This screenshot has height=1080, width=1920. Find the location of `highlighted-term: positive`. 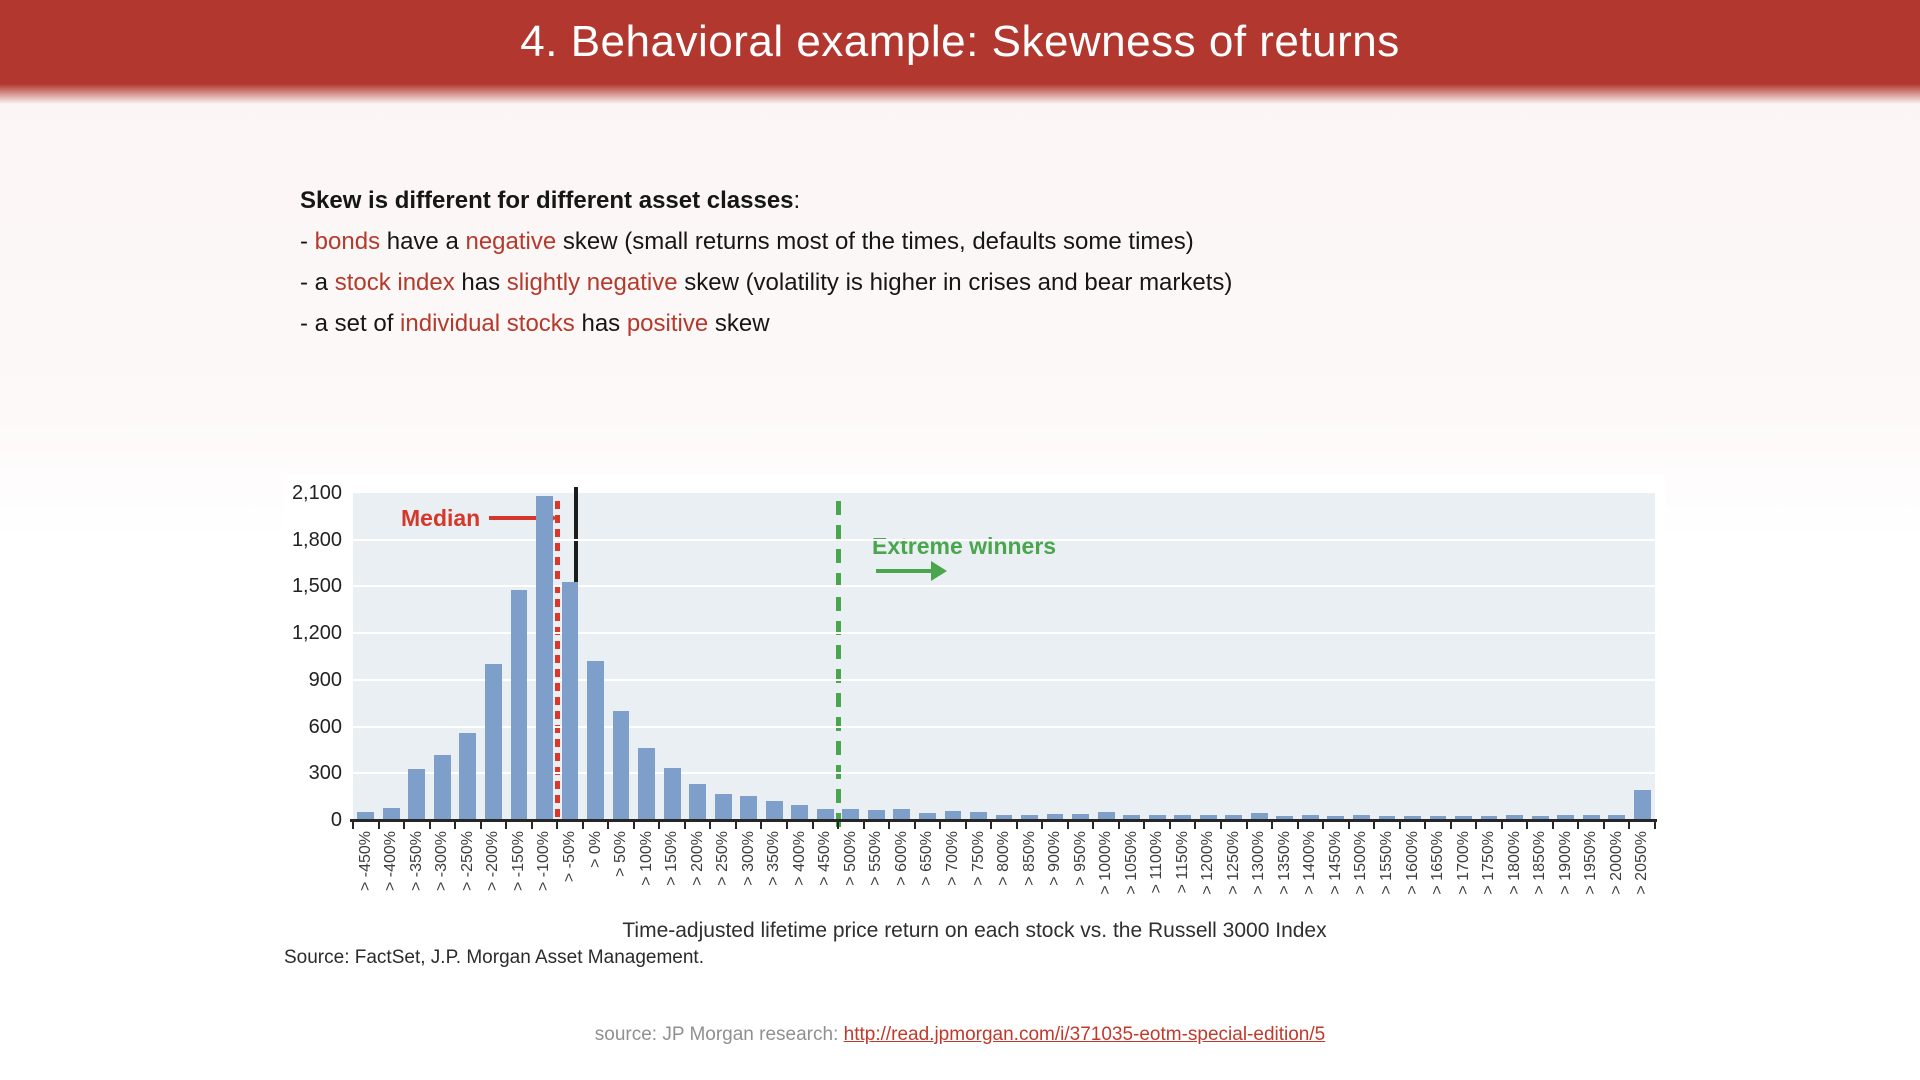

highlighted-term: positive is located at coordinates (667, 323).